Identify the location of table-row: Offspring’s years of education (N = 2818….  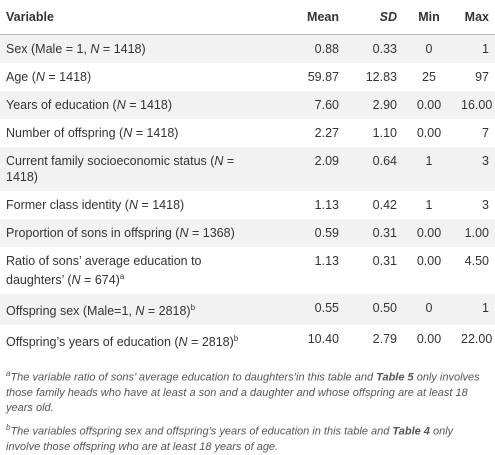
(247, 340).